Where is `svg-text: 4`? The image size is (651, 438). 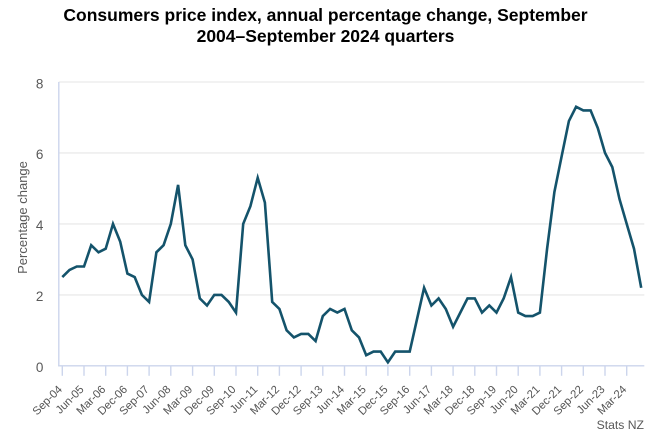 svg-text: 4 is located at coordinates (40, 225).